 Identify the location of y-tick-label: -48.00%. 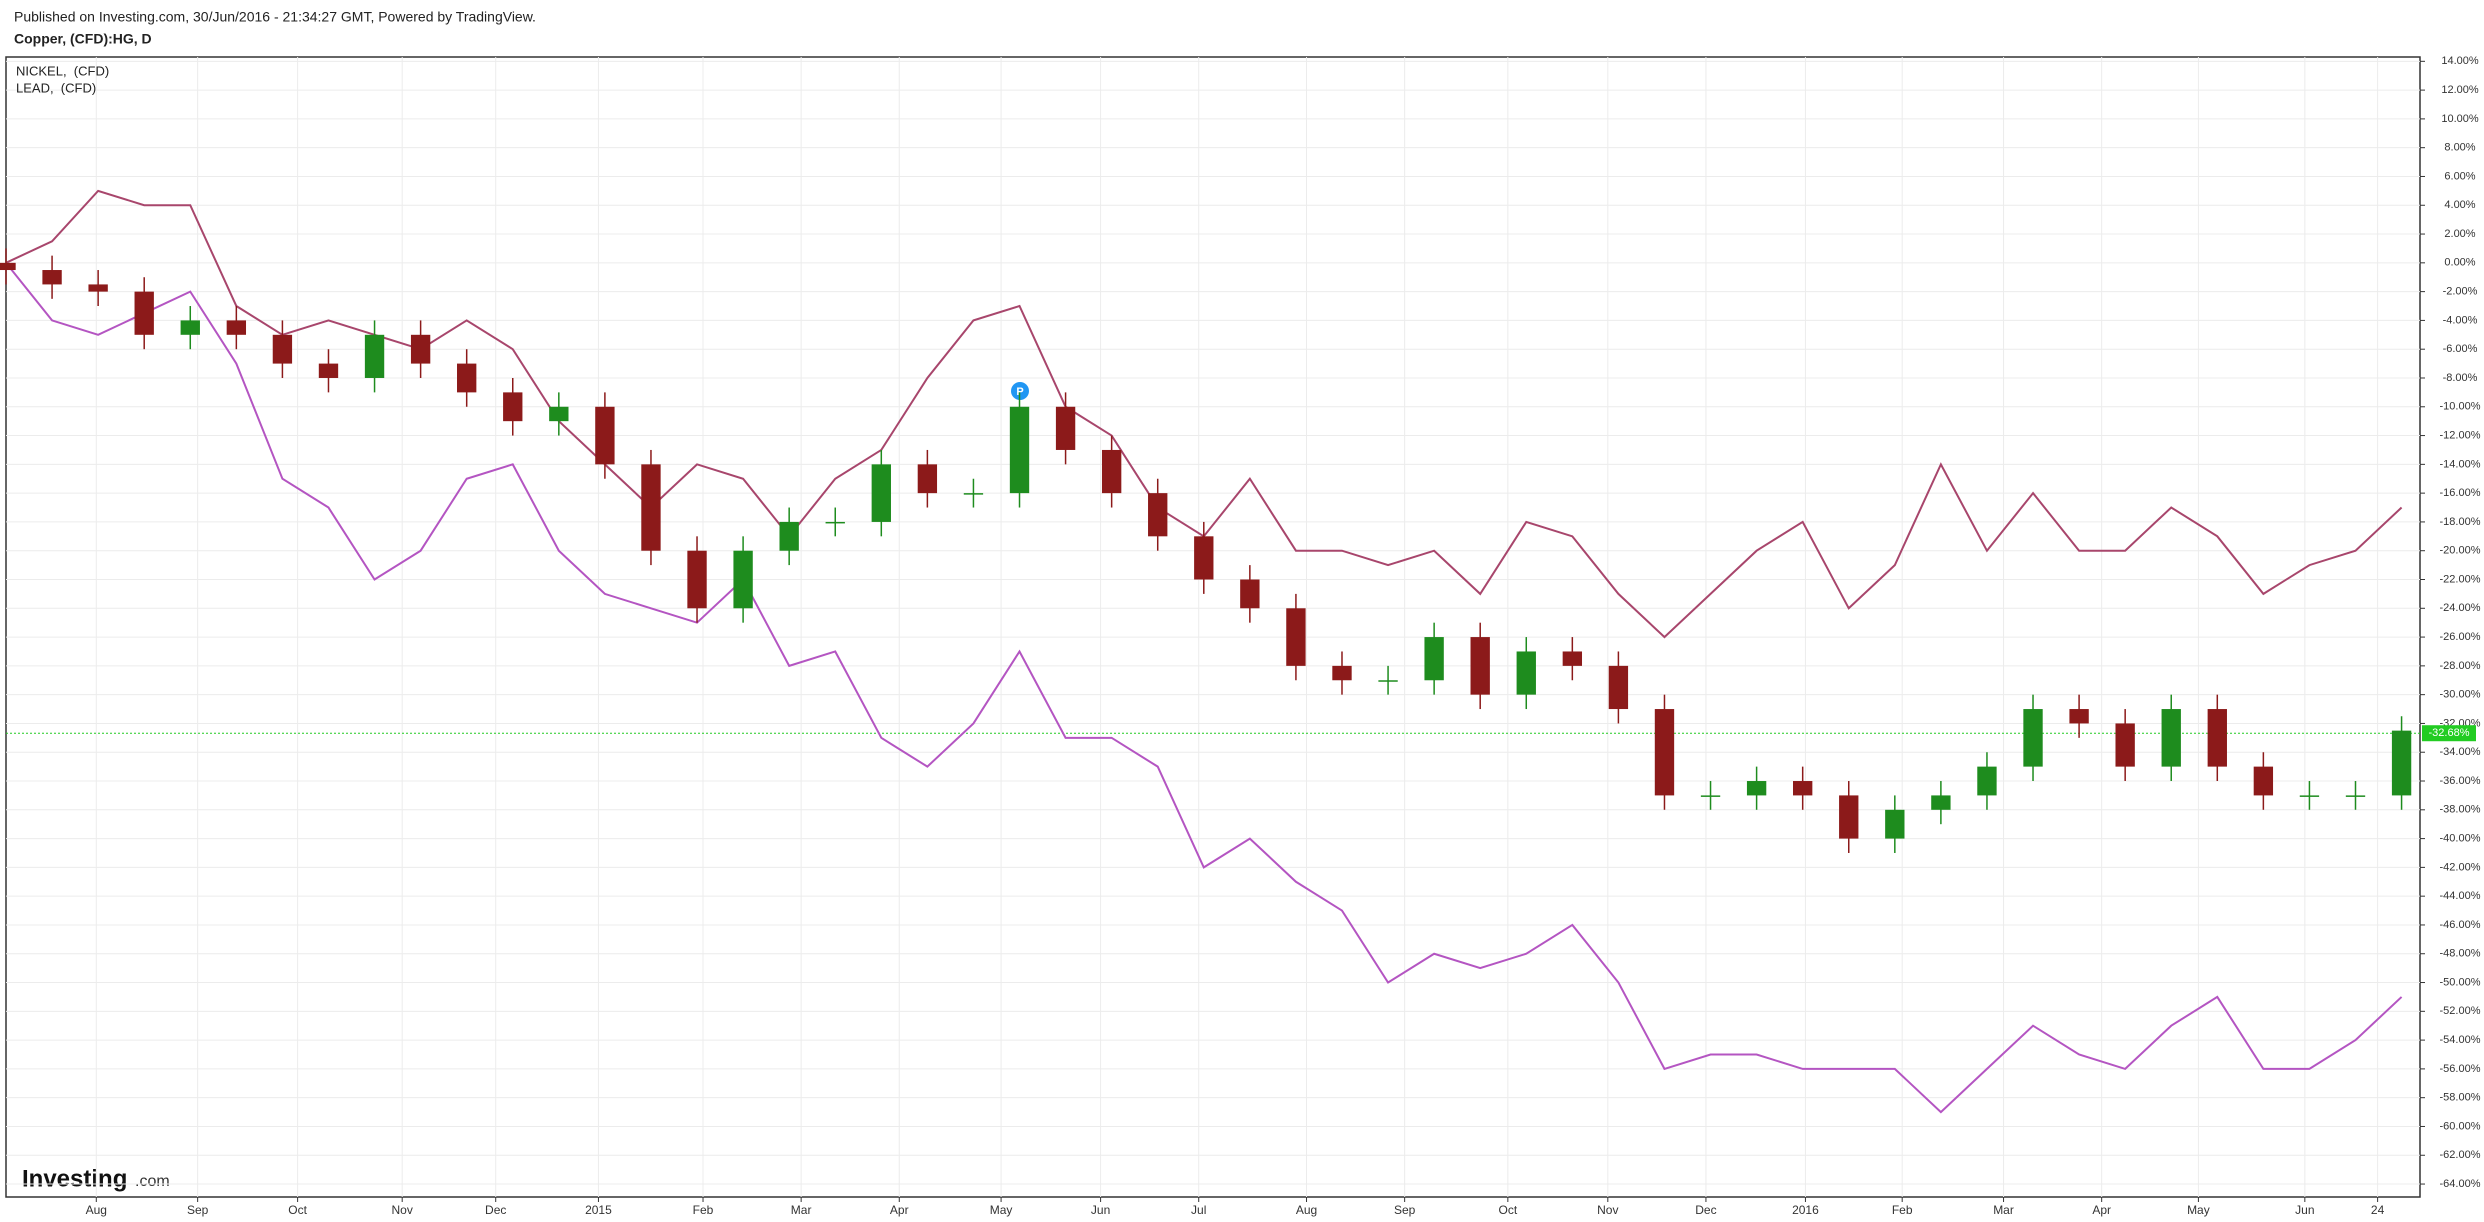
(2460, 954).